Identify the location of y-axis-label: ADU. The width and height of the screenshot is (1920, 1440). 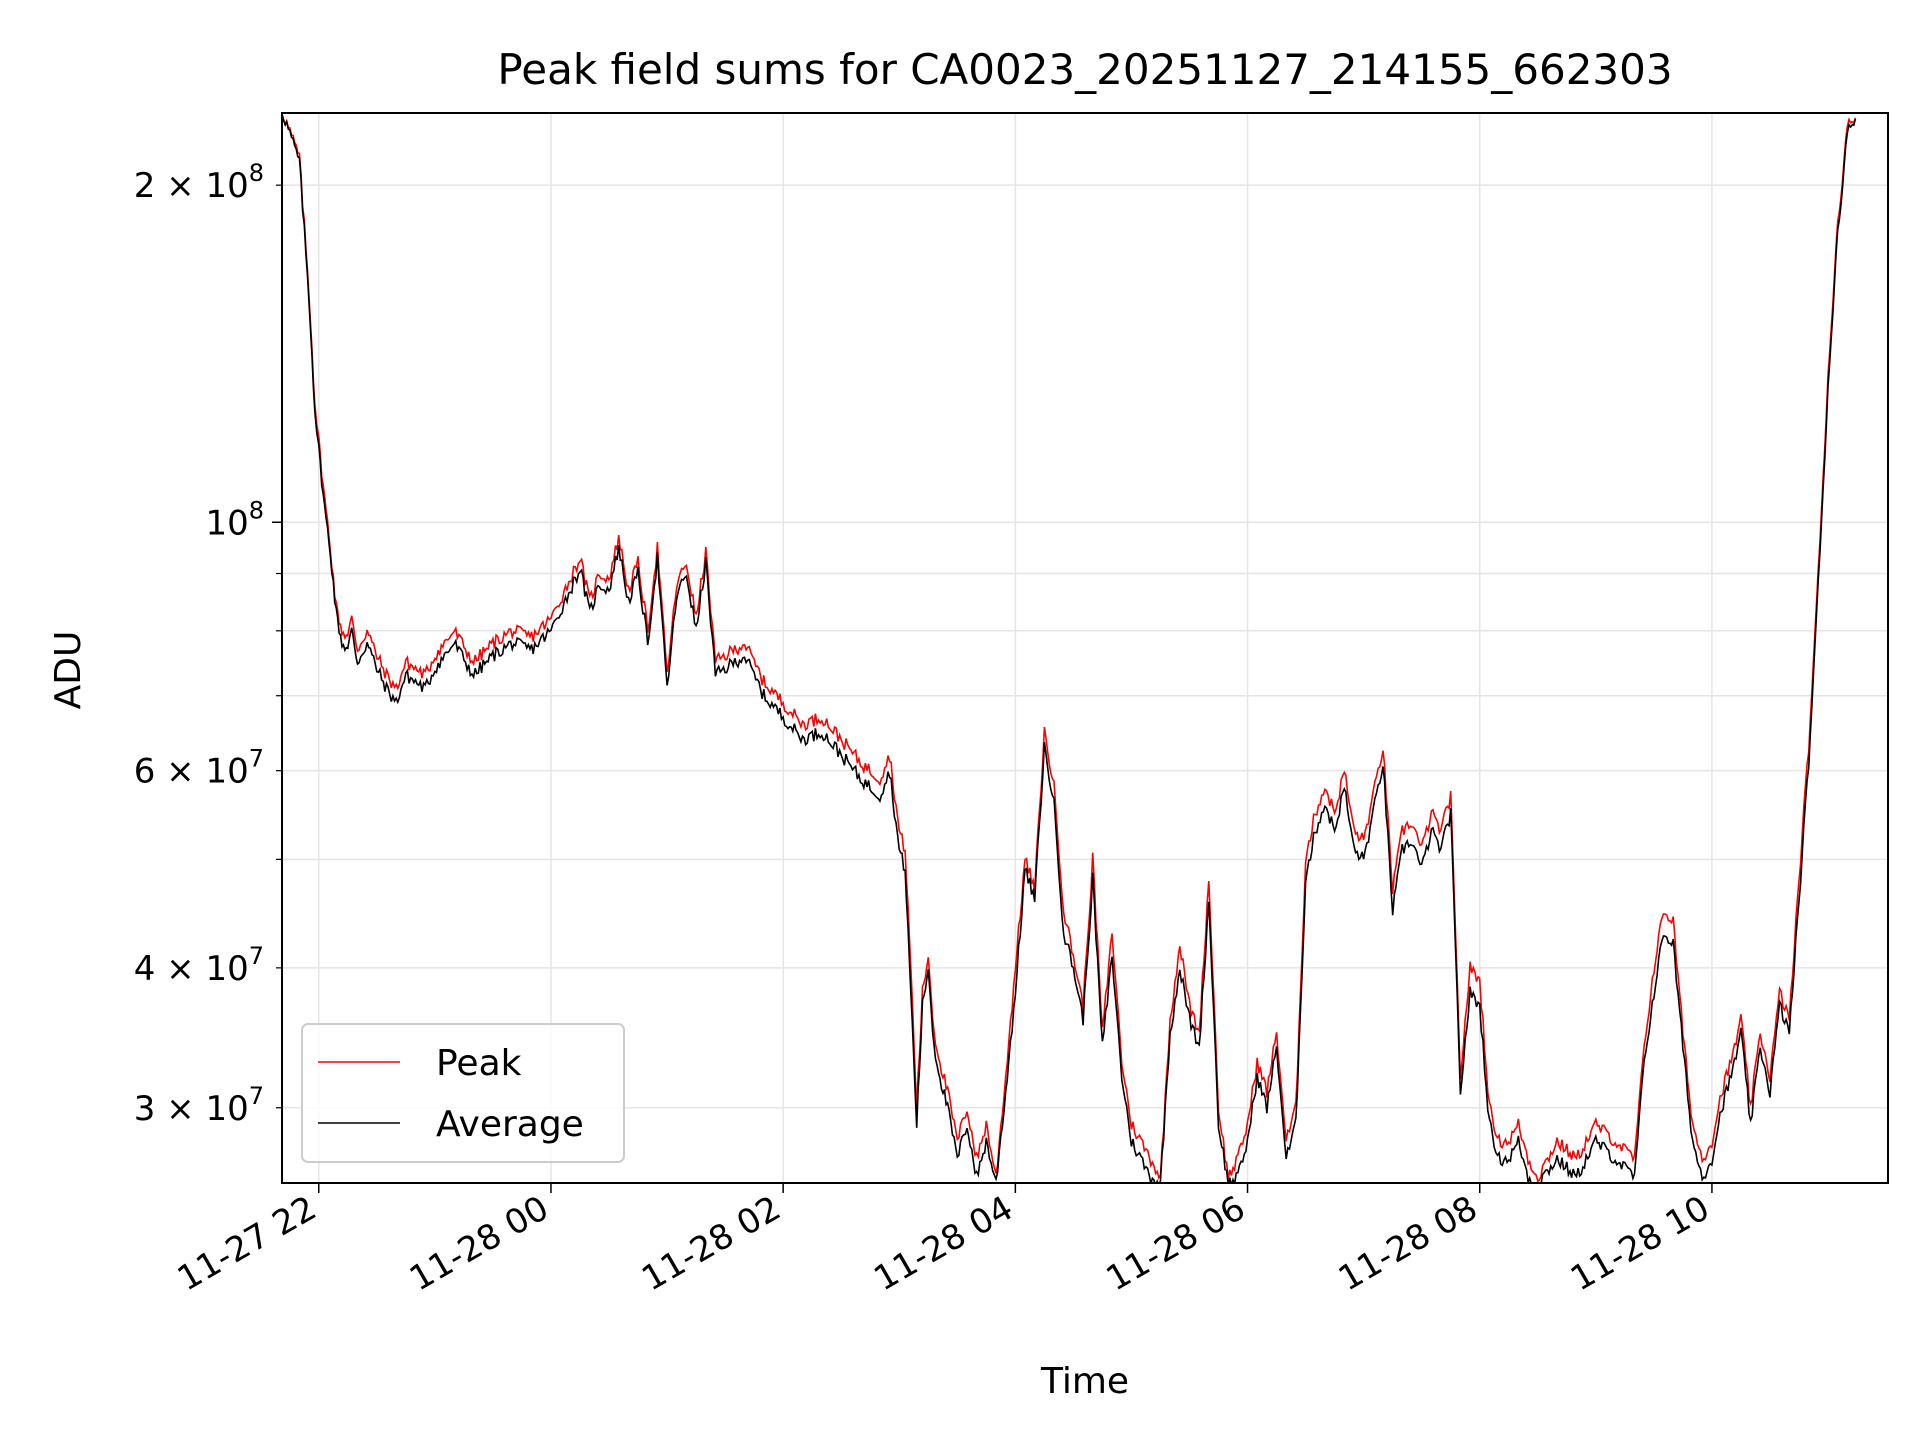
(68, 670).